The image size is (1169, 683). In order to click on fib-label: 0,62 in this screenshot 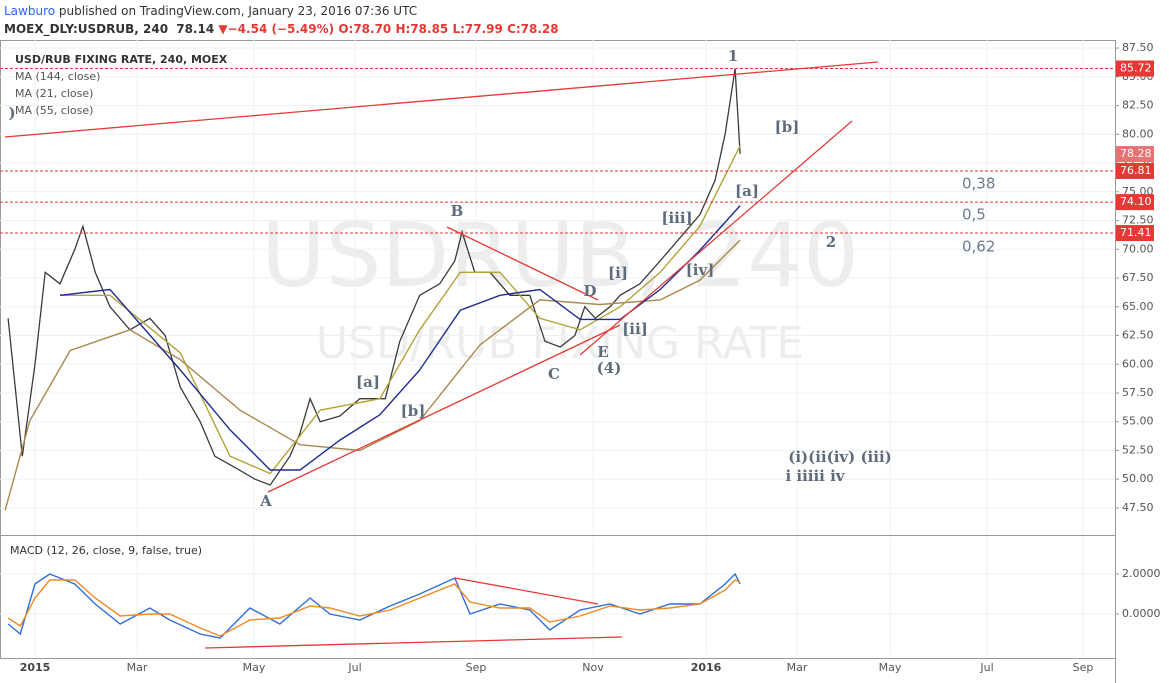, I will do `click(978, 247)`.